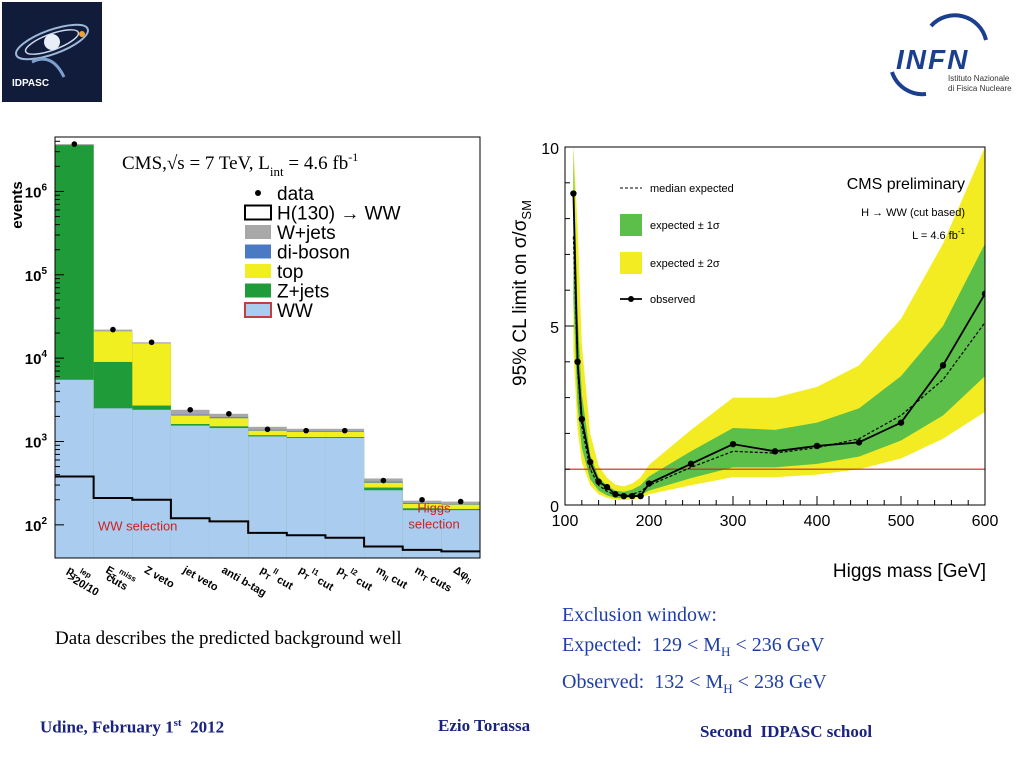  Describe the element at coordinates (979, 78) in the screenshot. I see `infn-logo-sub1: Istituto Nazionale` at that location.